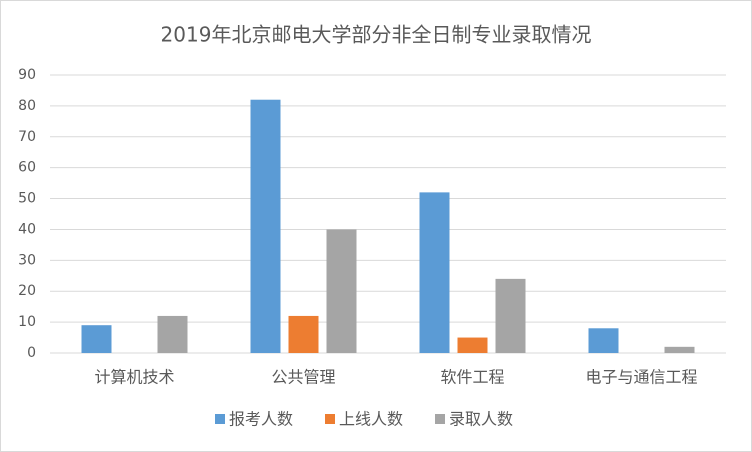 The height and width of the screenshot is (452, 752). What do you see at coordinates (27, 75) in the screenshot?
I see `y-tick-label: 90` at bounding box center [27, 75].